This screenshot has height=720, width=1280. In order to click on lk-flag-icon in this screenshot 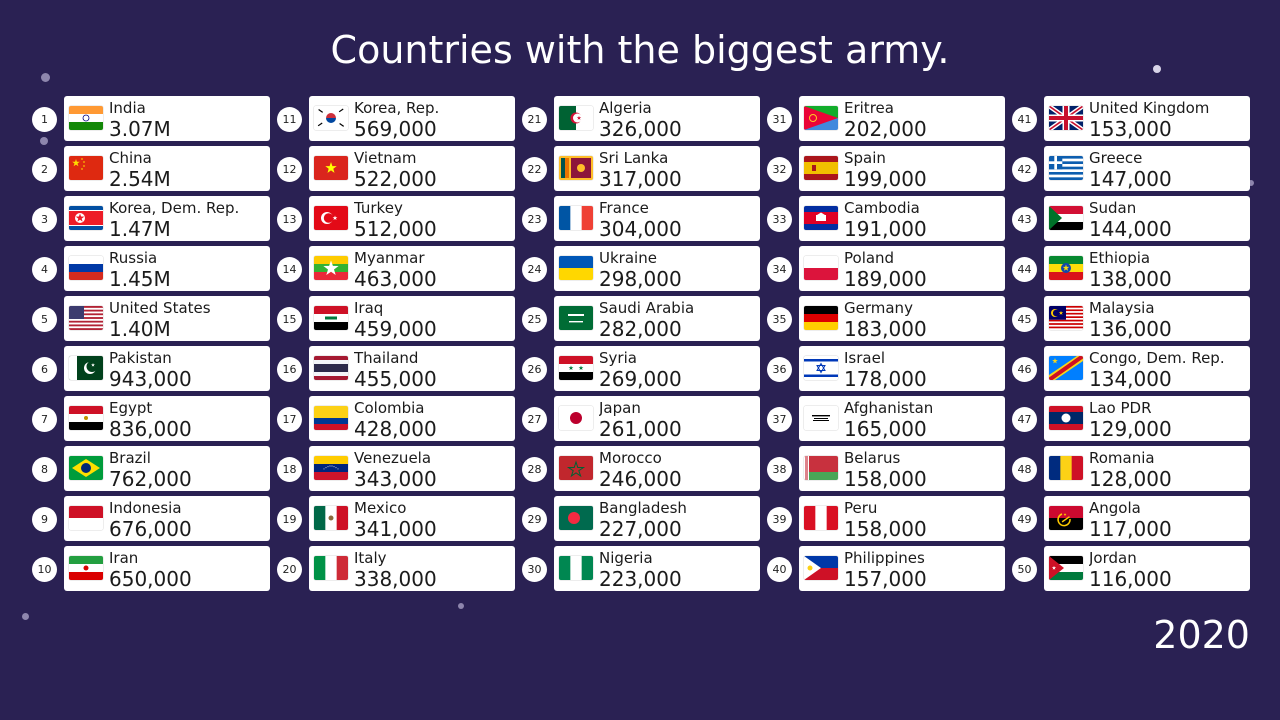, I will do `click(576, 168)`.